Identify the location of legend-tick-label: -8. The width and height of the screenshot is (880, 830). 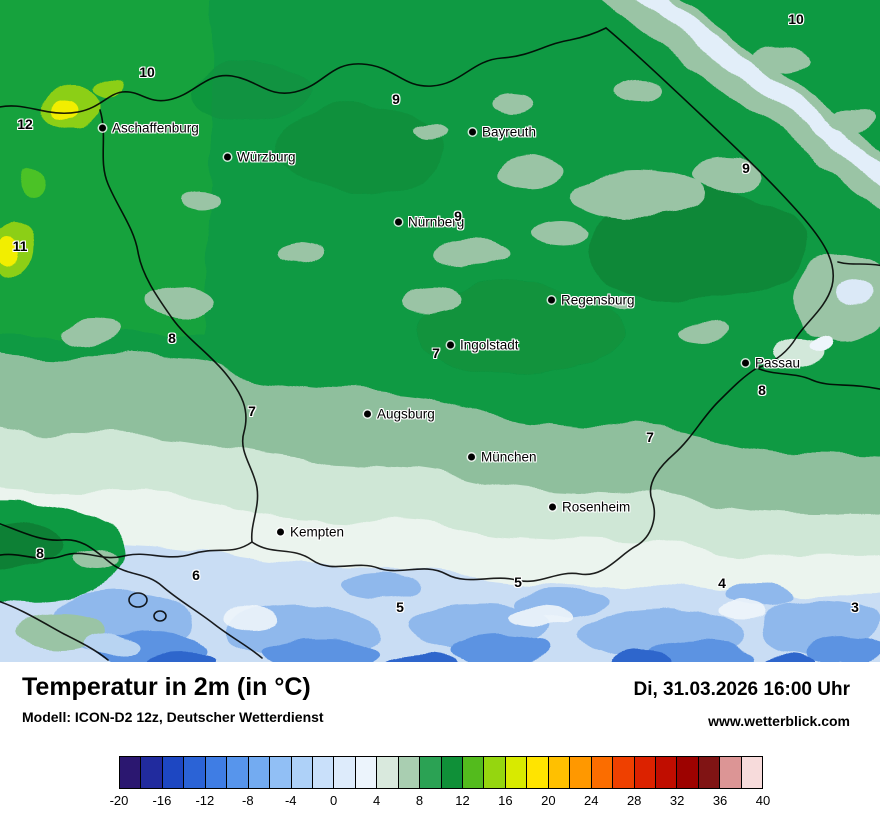
(248, 800).